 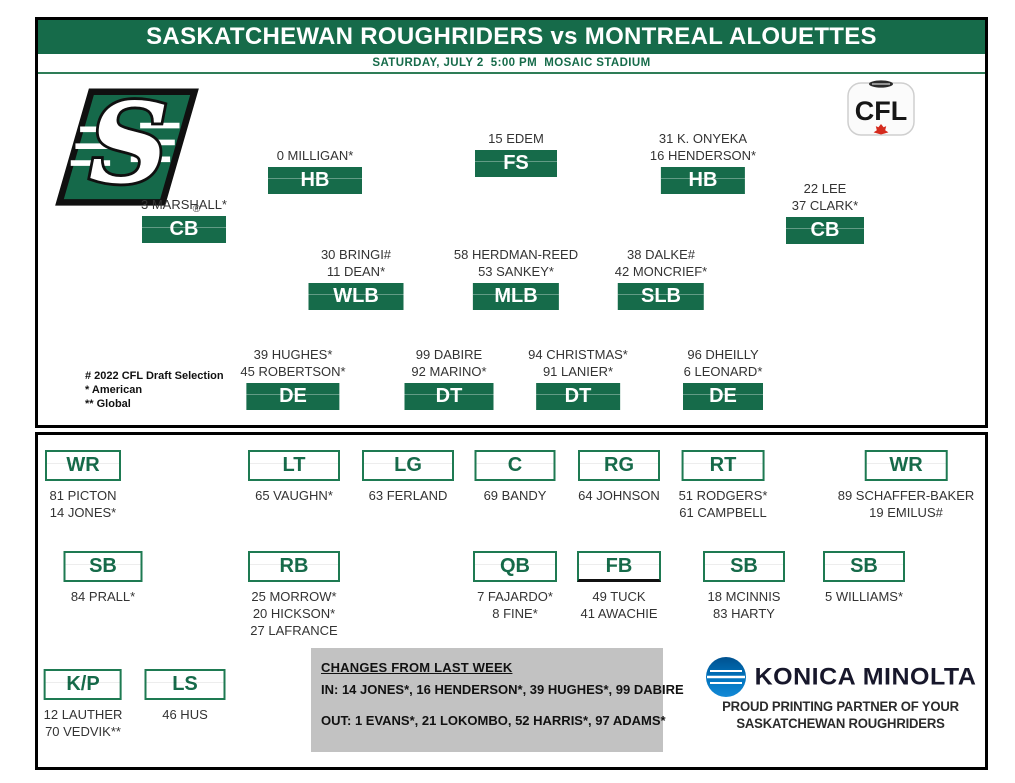 I want to click on player-name: 15 EDEM, so click(x=516, y=138).